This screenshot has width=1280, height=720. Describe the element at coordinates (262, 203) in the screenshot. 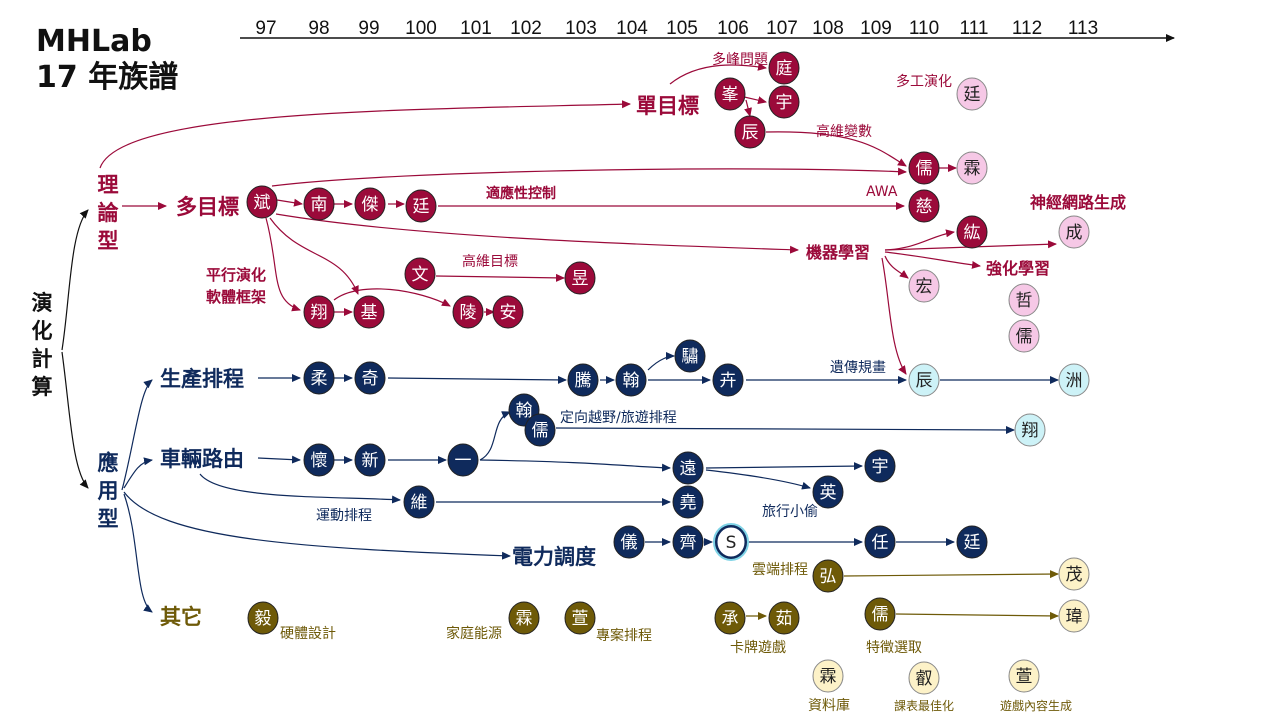

I see `node-label: 斌` at that location.